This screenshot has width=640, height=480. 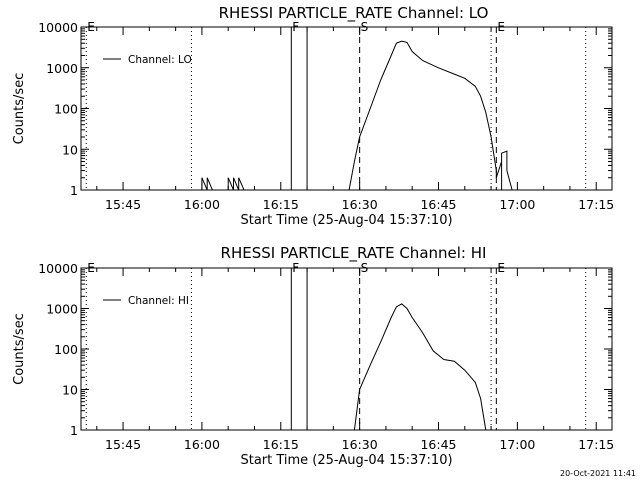 I want to click on legend-label: Channel: LO, so click(x=160, y=60).